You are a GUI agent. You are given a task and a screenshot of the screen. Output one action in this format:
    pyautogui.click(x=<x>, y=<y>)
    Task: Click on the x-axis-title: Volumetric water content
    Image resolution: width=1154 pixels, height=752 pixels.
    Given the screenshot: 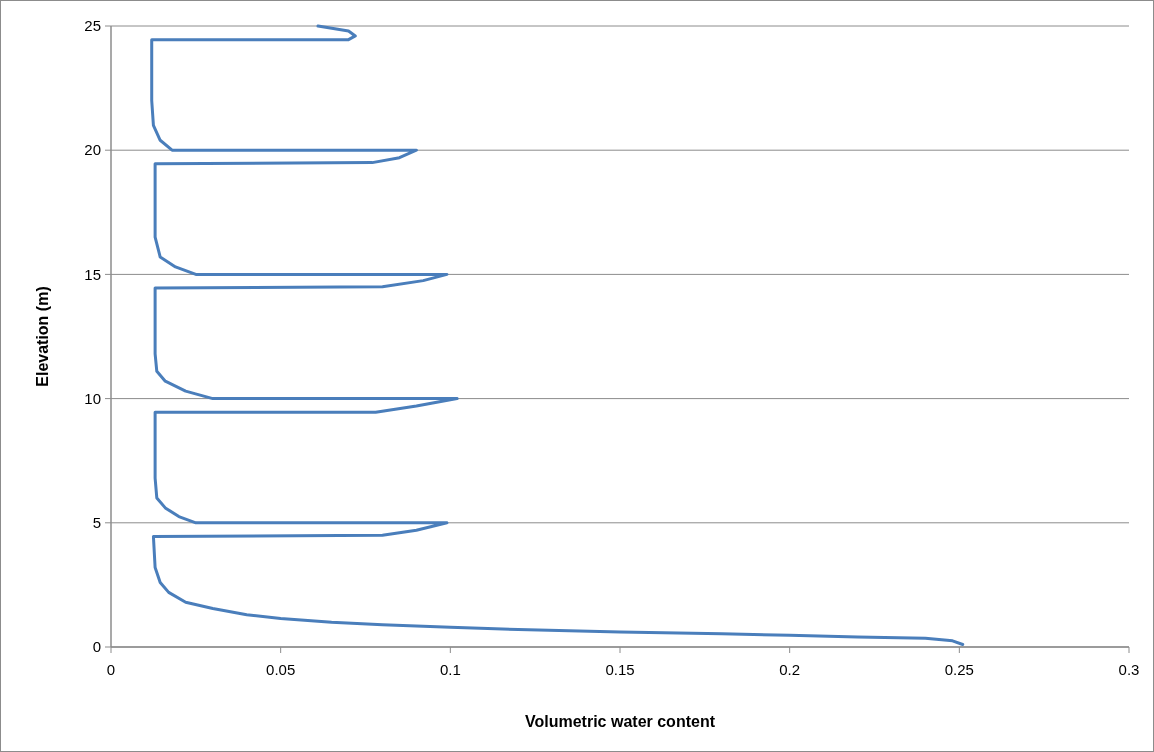 What is the action you would take?
    pyautogui.click(x=620, y=721)
    